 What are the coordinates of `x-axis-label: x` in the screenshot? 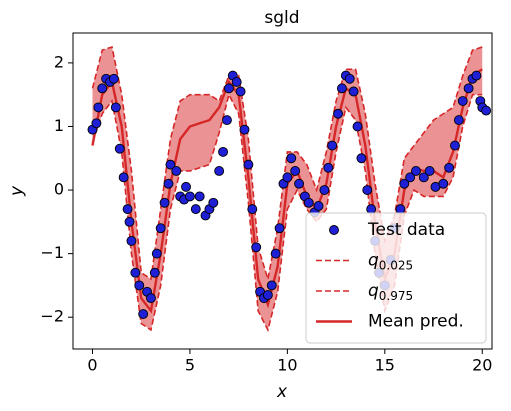 It's located at (282, 392).